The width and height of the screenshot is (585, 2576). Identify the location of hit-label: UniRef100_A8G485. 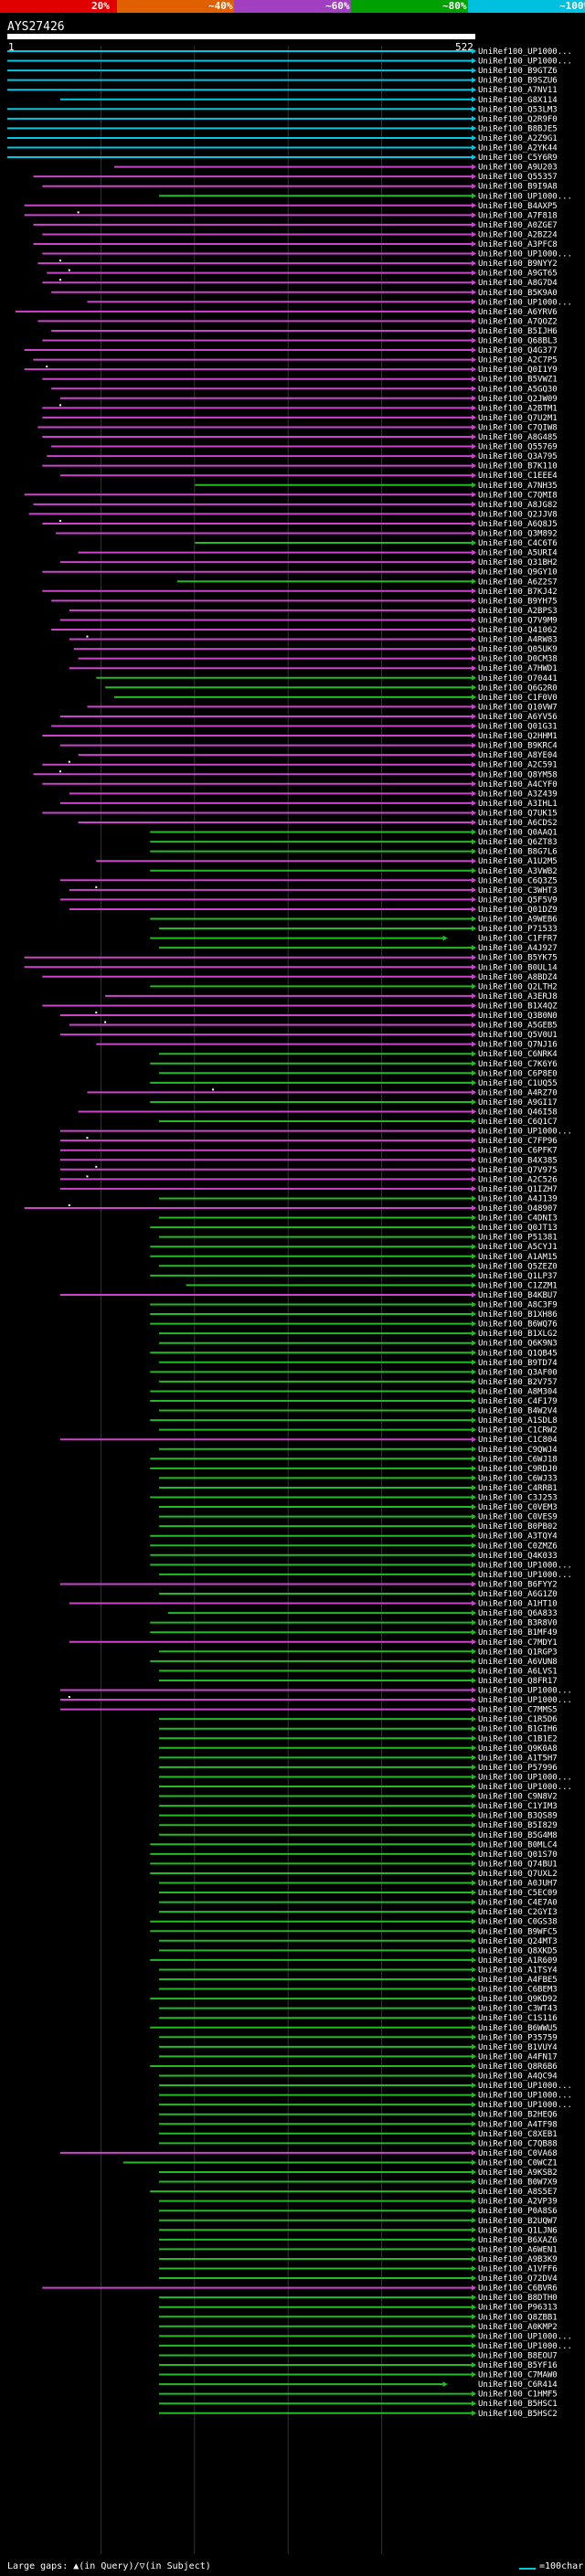
(518, 437).